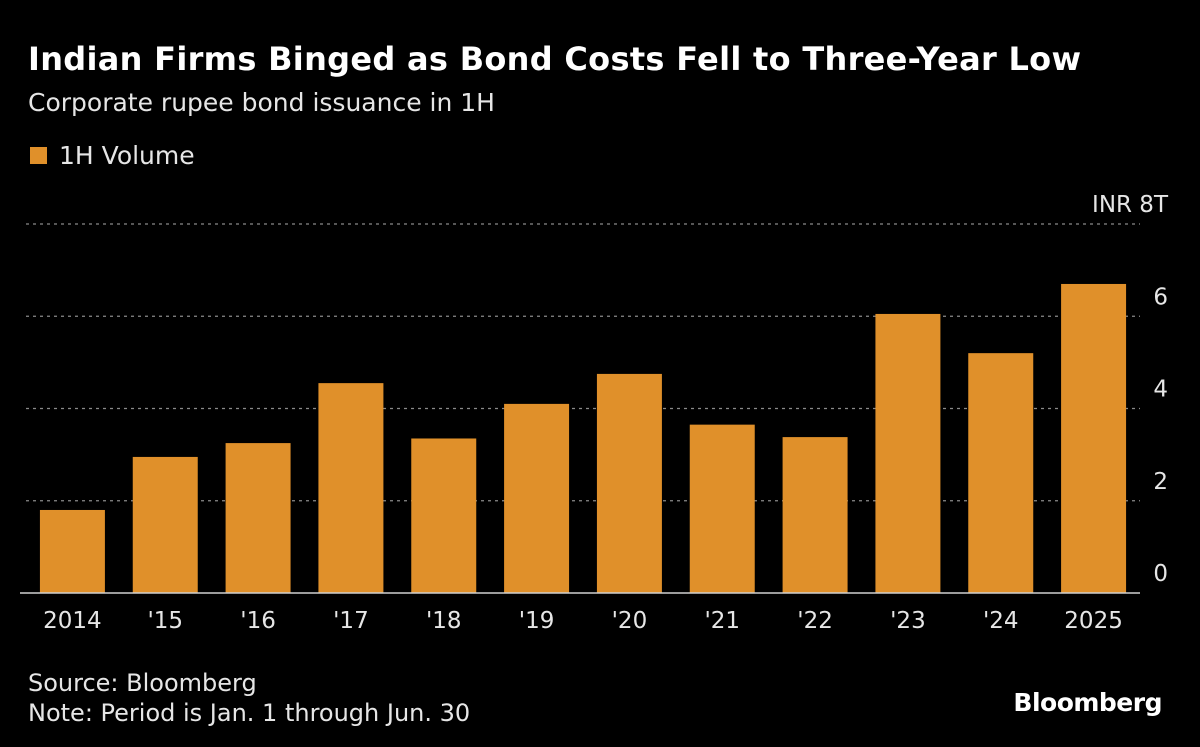 Image resolution: width=1200 pixels, height=747 pixels. Describe the element at coordinates (444, 621) in the screenshot. I see `x-tick-label: '18` at that location.